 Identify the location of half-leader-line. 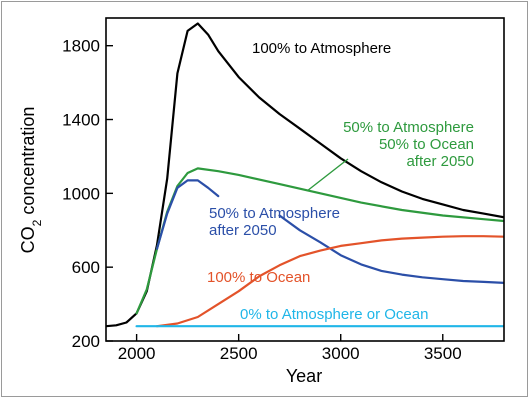
(327, 175).